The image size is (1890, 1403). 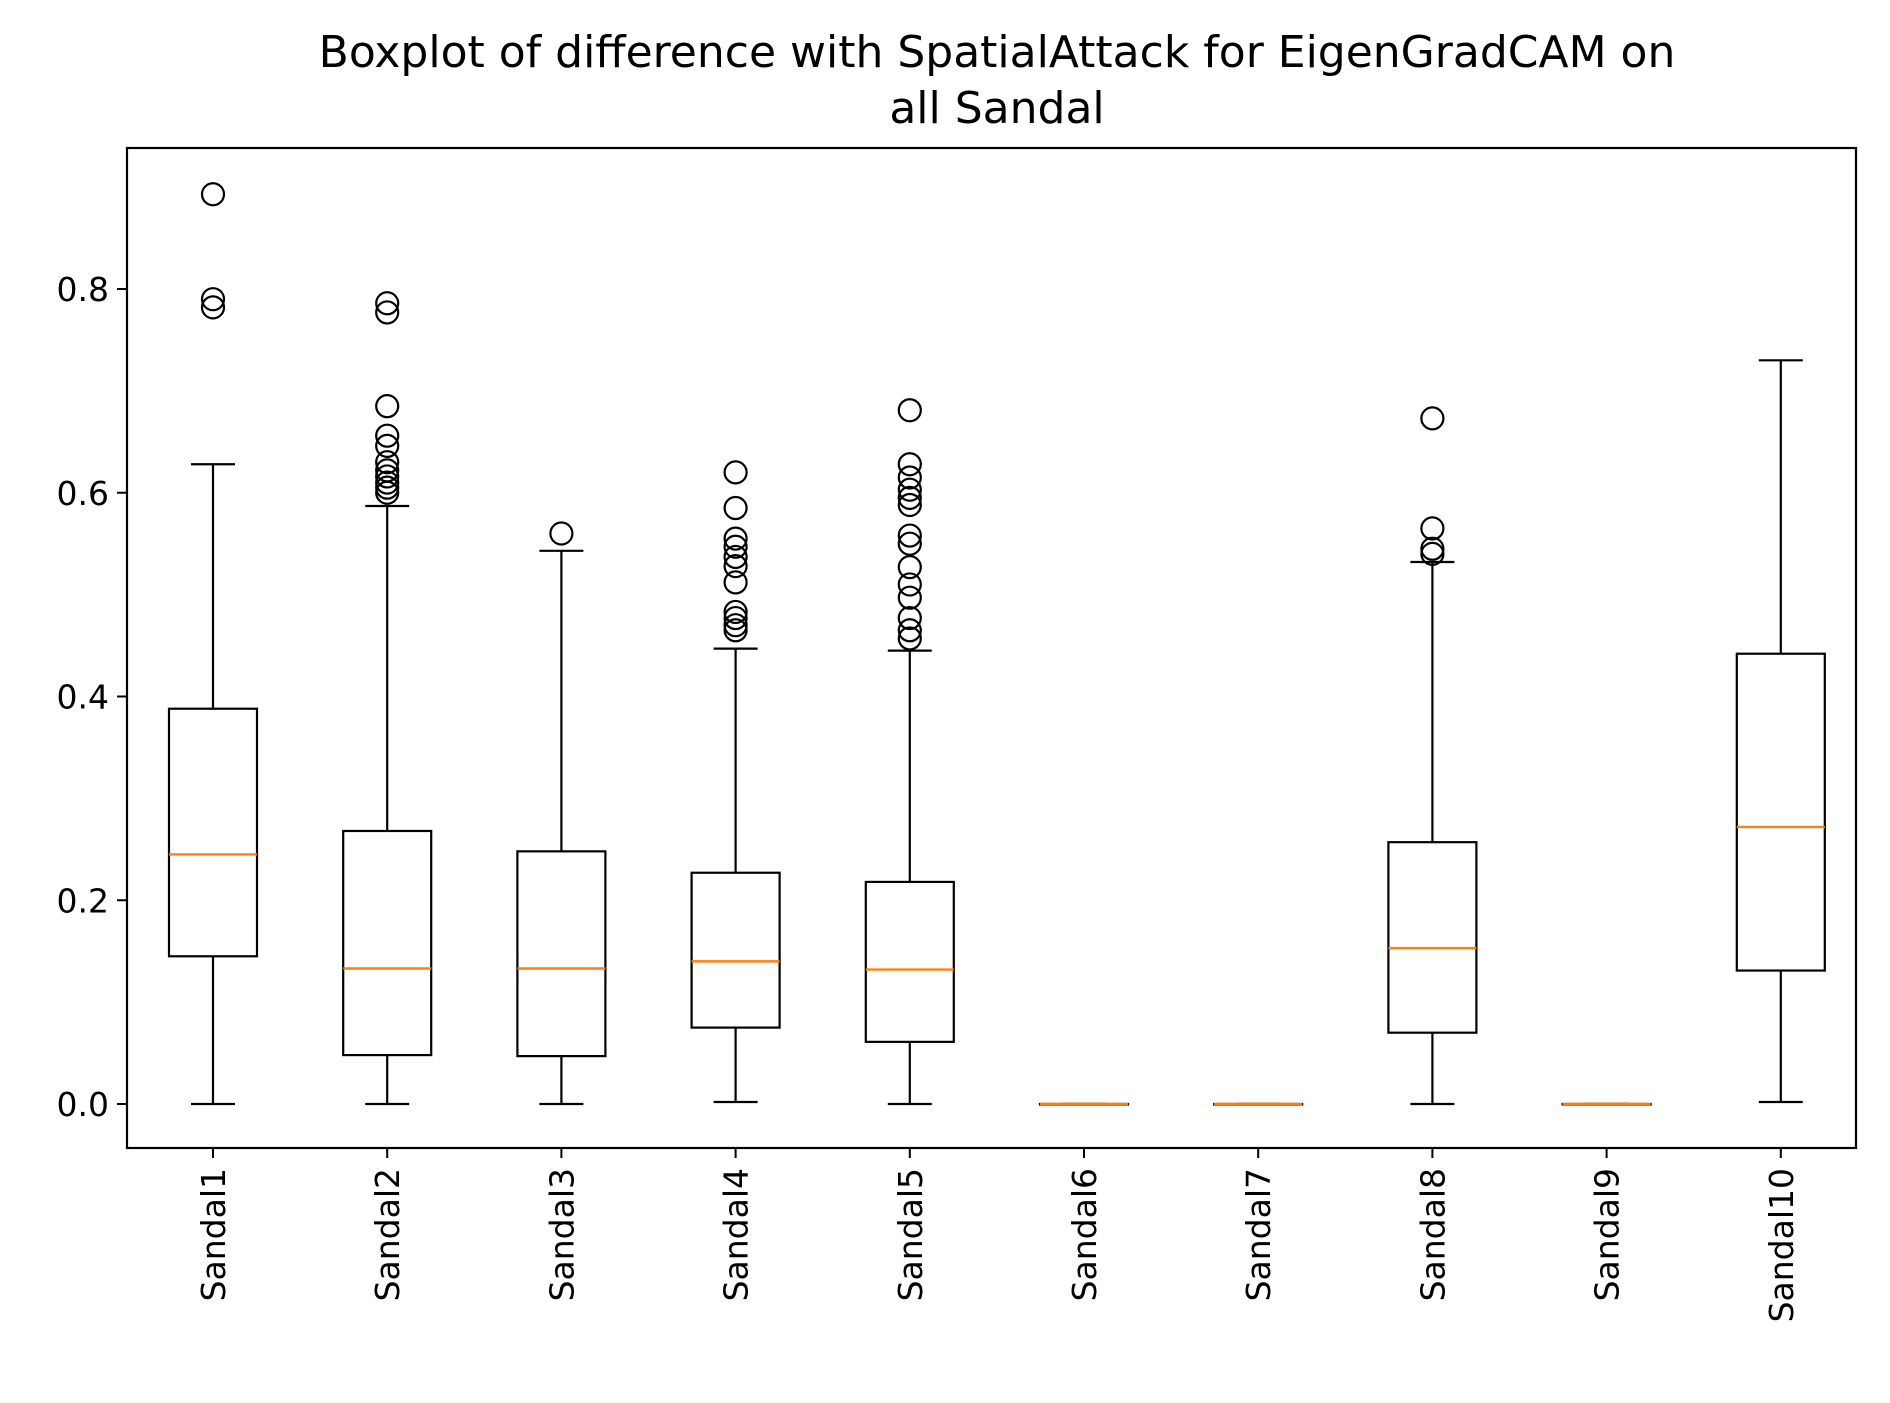 What do you see at coordinates (83, 1104) in the screenshot?
I see `y-tick-label: 0.0` at bounding box center [83, 1104].